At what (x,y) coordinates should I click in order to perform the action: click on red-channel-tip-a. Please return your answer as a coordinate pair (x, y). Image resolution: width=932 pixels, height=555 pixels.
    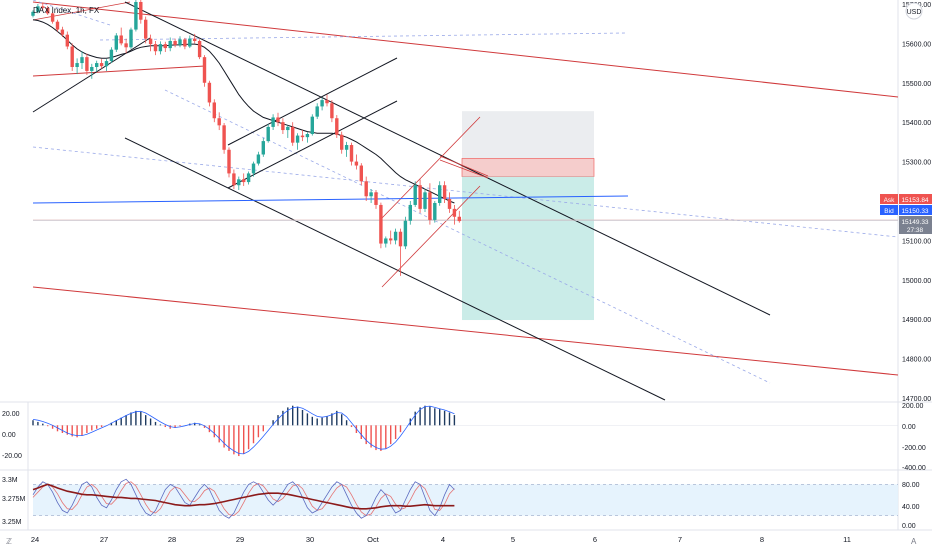
    Looking at the image, I should click on (464, 166).